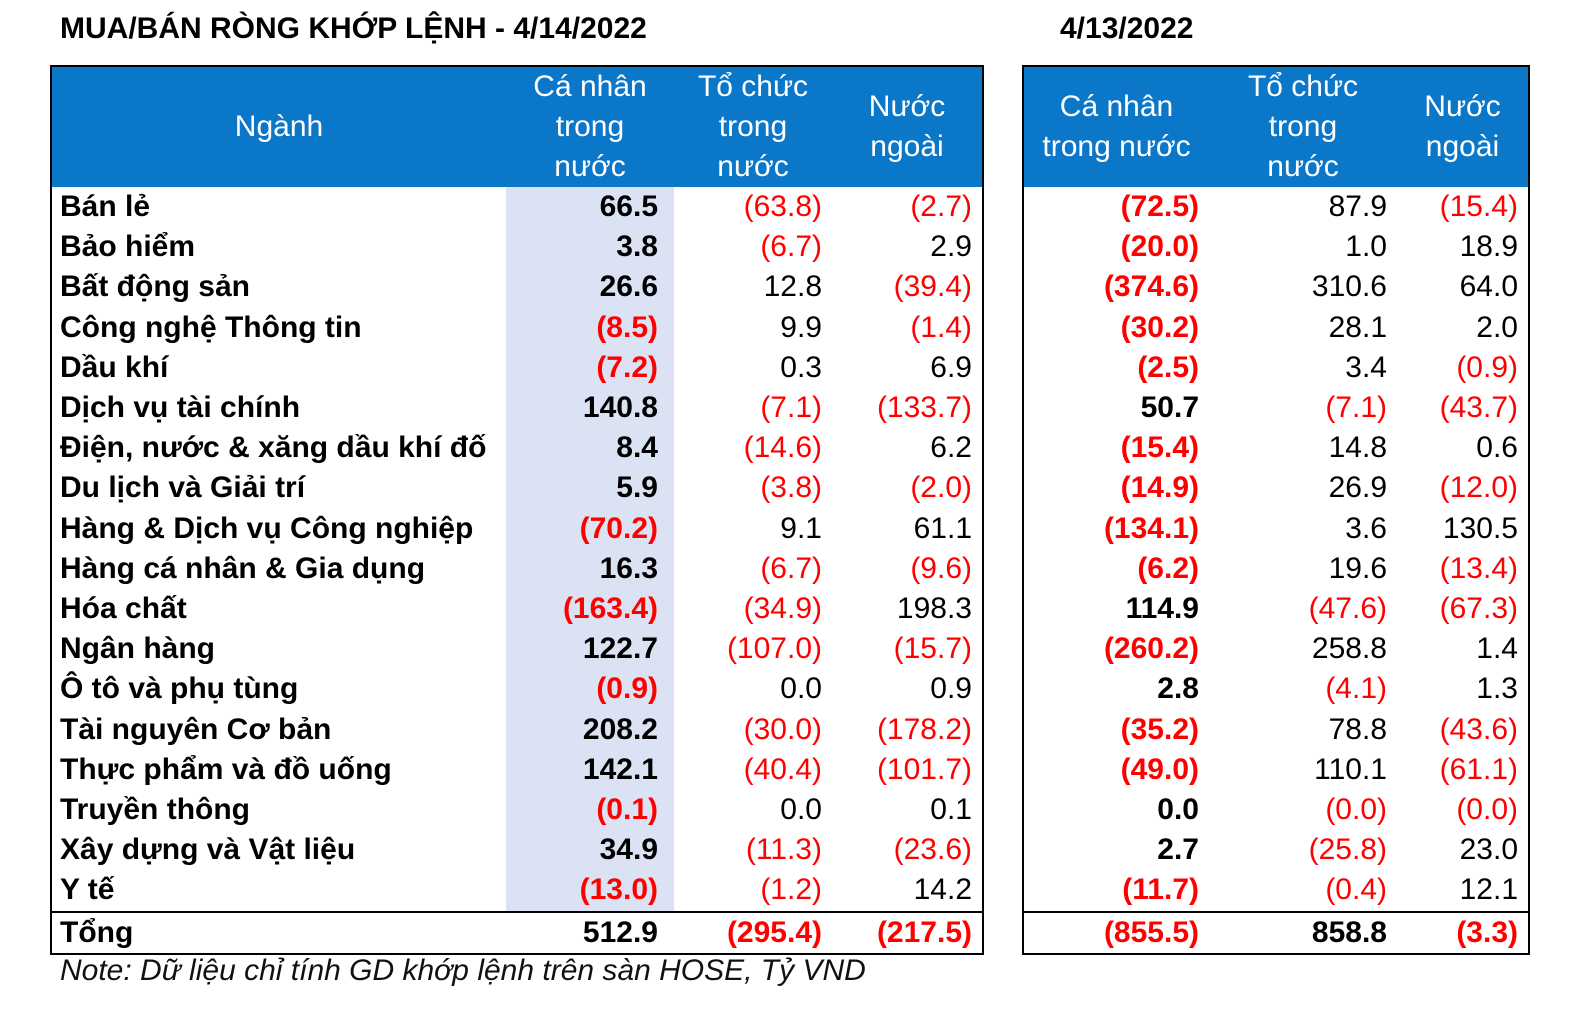 Image resolution: width=1580 pixels, height=1026 pixels. Describe the element at coordinates (907, 932) in the screenshot. I see `value-foreign: (217.5)` at that location.